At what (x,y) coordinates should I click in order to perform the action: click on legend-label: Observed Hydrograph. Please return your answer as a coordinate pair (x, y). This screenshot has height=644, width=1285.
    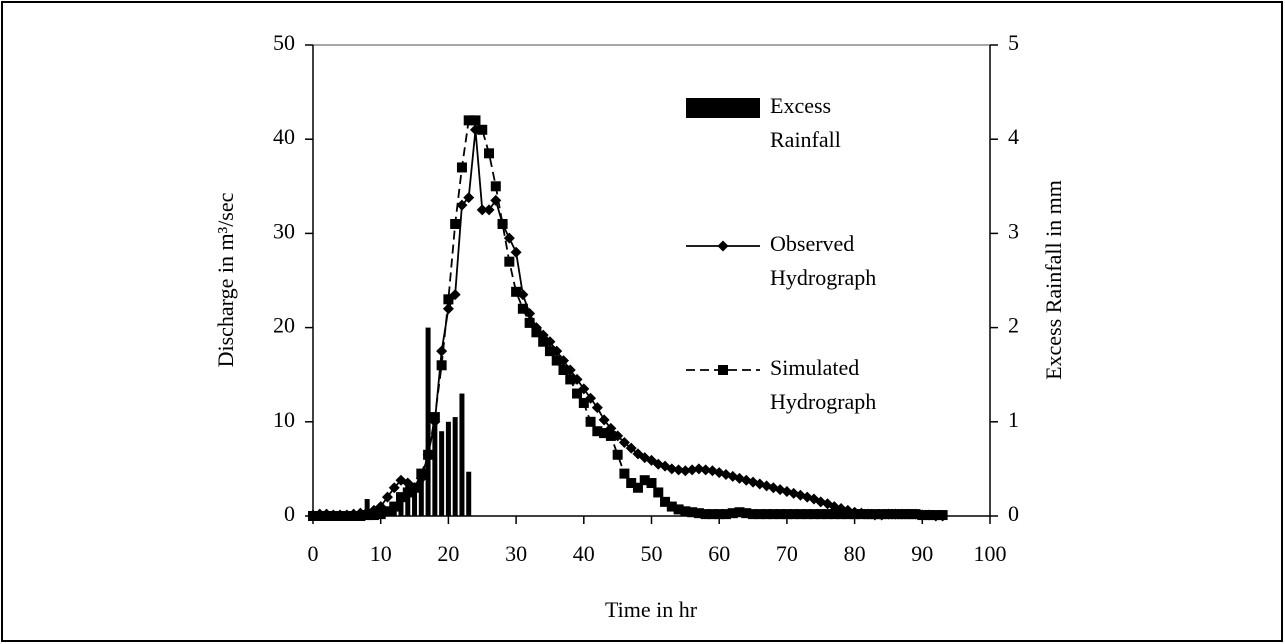
    Looking at the image, I should click on (823, 260).